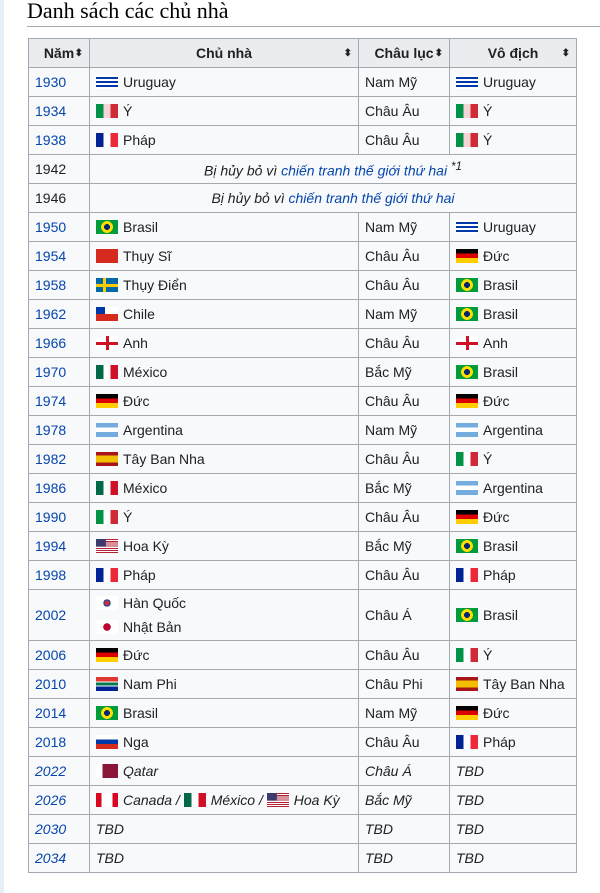  I want to click on host-name: Hàn Quốc, so click(155, 603).